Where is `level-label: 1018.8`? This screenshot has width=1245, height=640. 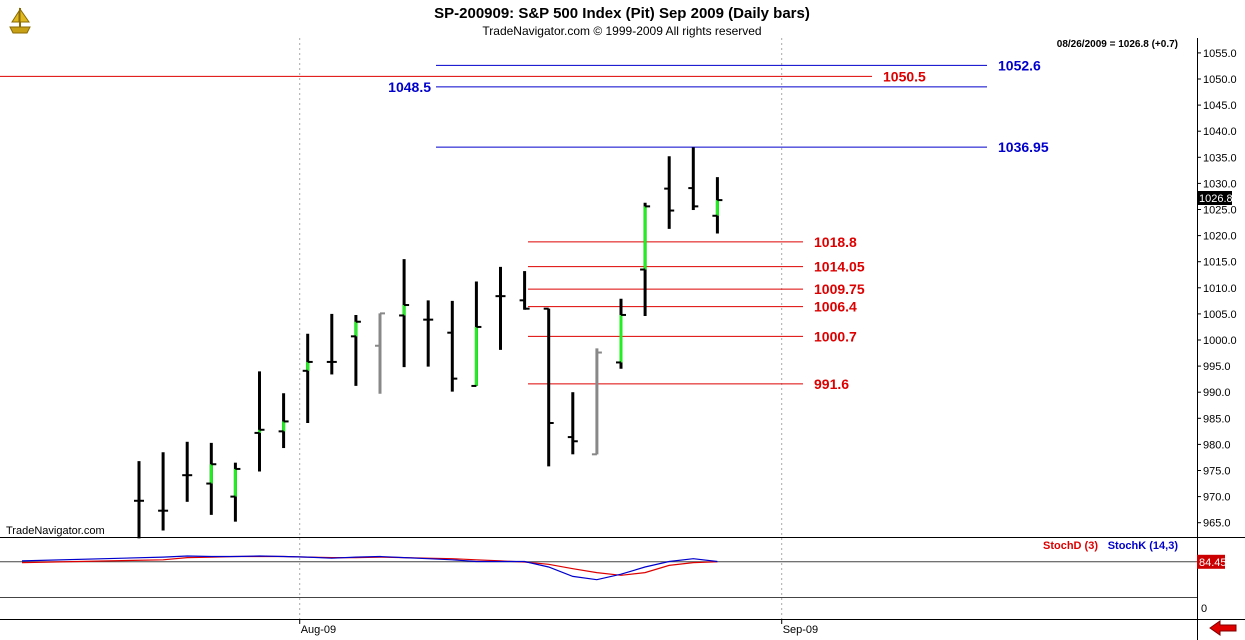
level-label: 1018.8 is located at coordinates (835, 242).